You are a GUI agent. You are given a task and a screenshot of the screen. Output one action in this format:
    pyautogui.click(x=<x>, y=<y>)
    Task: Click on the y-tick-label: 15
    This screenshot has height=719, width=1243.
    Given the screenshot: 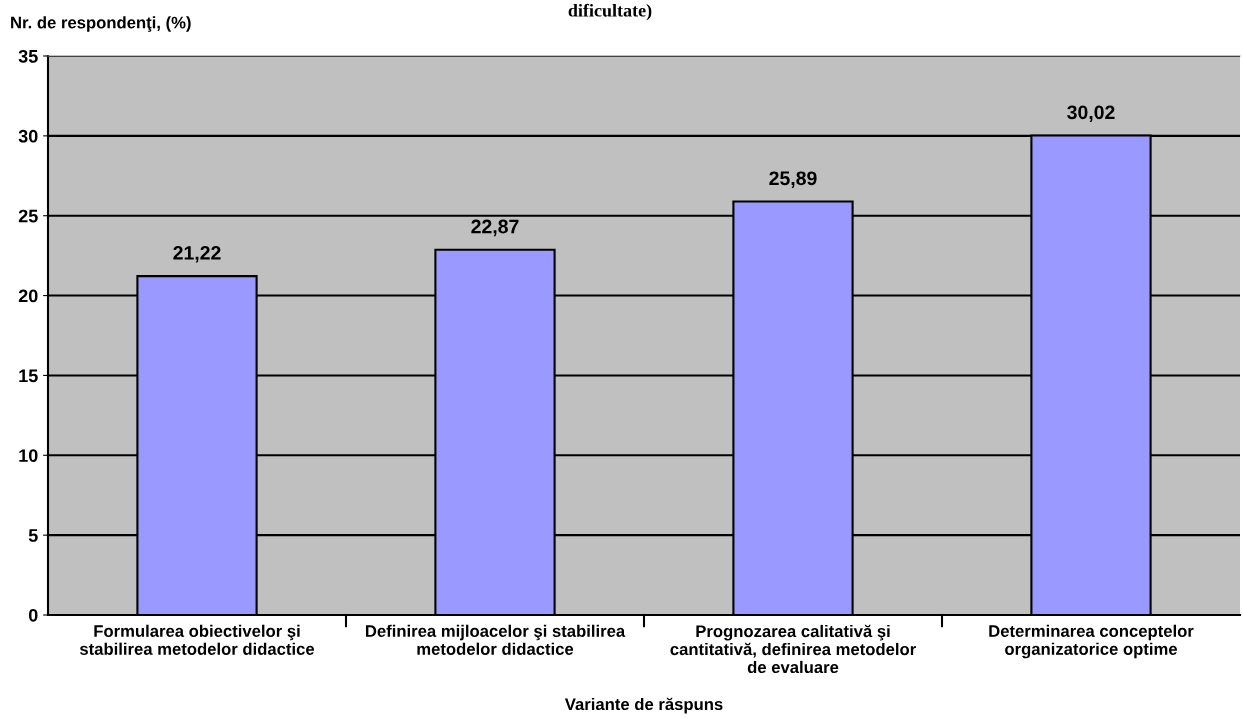 What is the action you would take?
    pyautogui.click(x=28, y=376)
    